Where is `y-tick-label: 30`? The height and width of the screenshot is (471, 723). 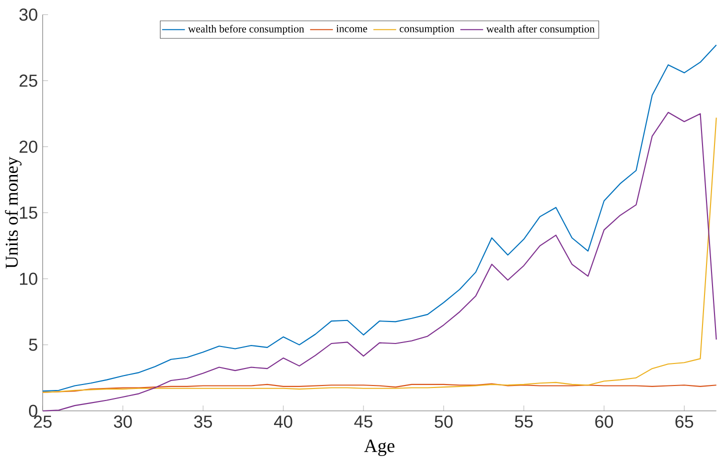
y-tick-label: 30 is located at coordinates (28, 14).